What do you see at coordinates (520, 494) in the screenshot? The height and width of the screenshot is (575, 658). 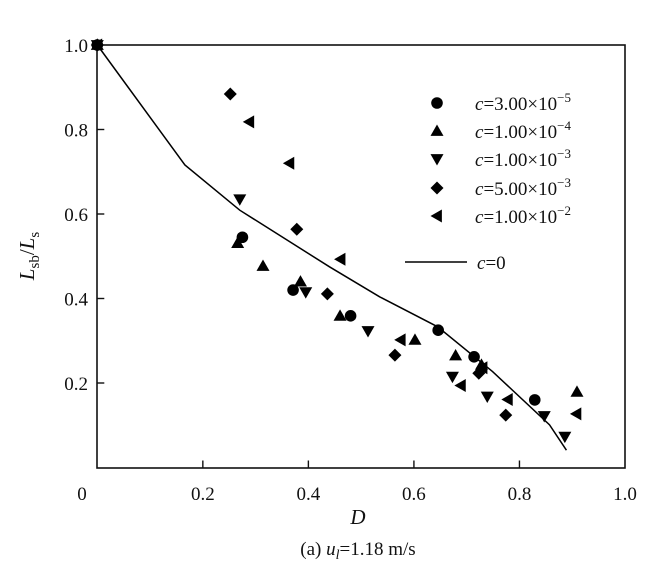 I see `x-tick-label: 0.8` at bounding box center [520, 494].